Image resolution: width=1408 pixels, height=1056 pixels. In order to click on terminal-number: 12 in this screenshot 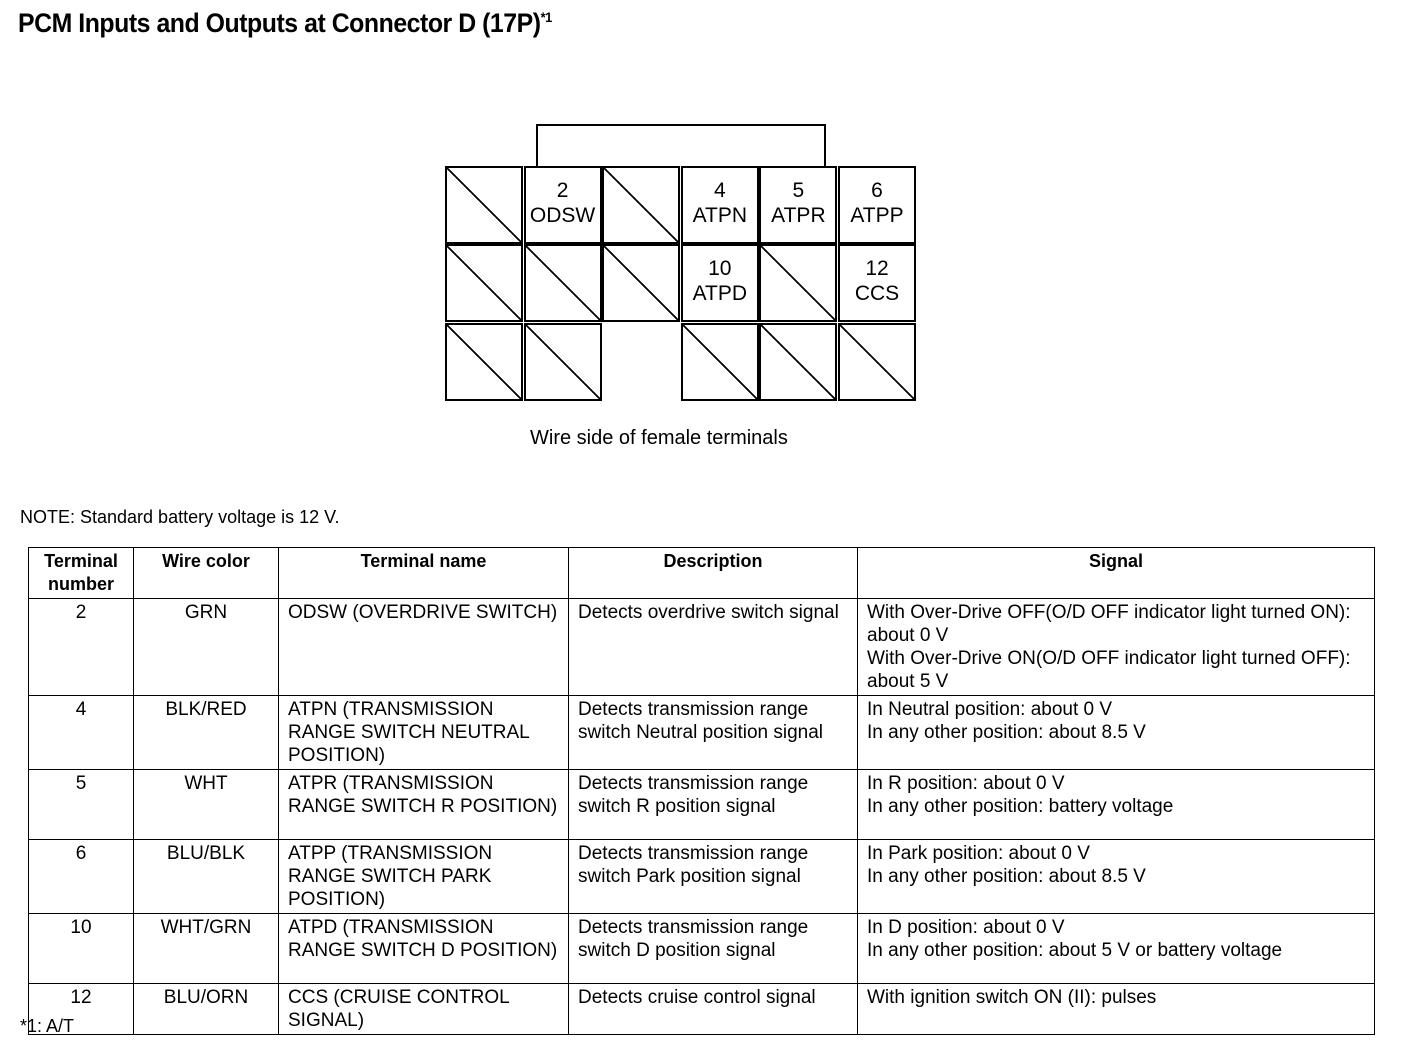, I will do `click(877, 269)`.